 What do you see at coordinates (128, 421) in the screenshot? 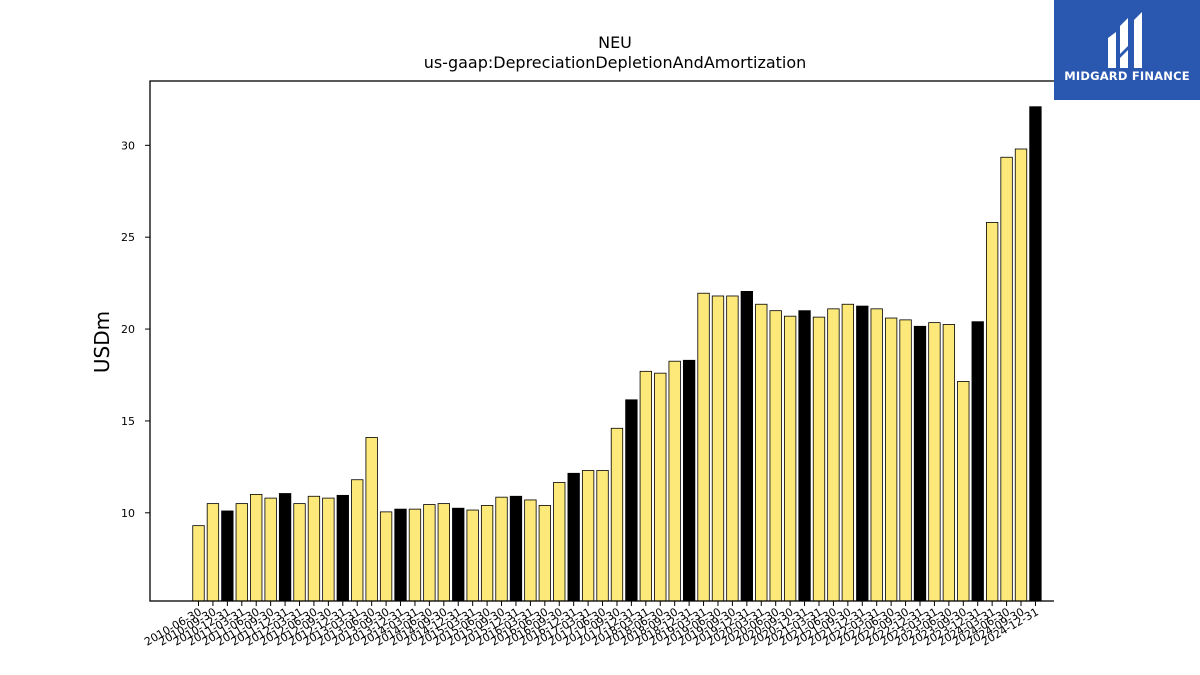
I see `y-tick-label: 15` at bounding box center [128, 421].